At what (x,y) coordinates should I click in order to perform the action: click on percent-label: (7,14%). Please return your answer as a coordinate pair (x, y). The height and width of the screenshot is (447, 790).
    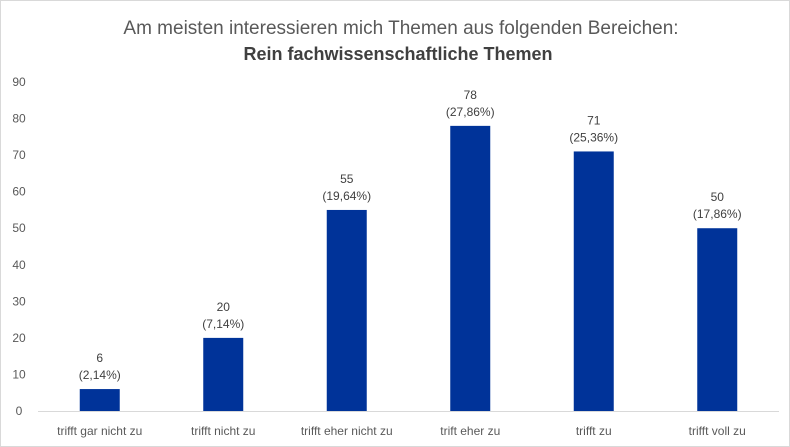
    Looking at the image, I should click on (223, 324).